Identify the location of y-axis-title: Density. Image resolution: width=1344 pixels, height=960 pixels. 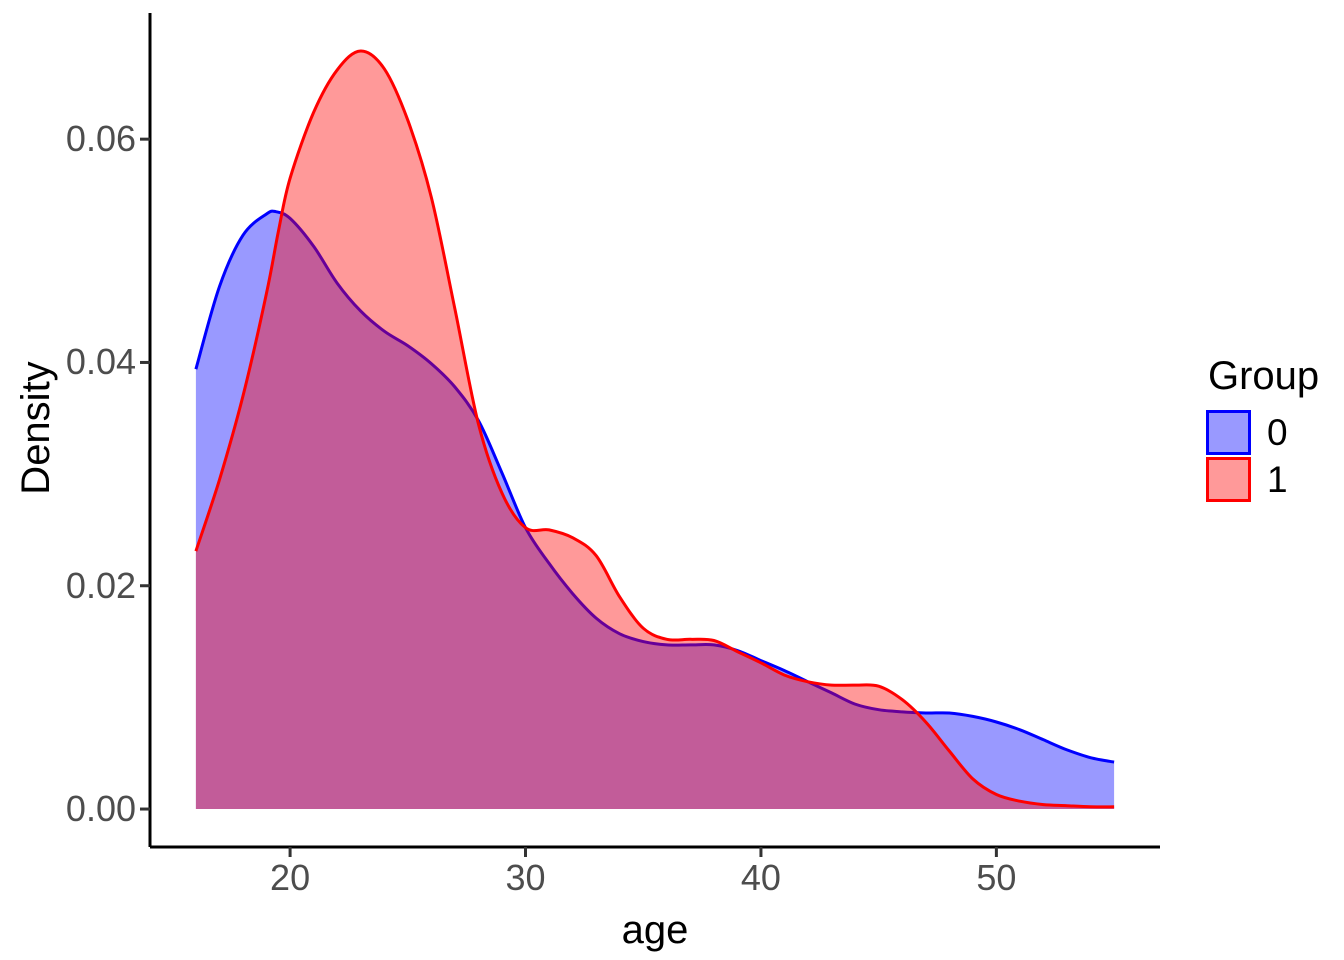
(36, 428).